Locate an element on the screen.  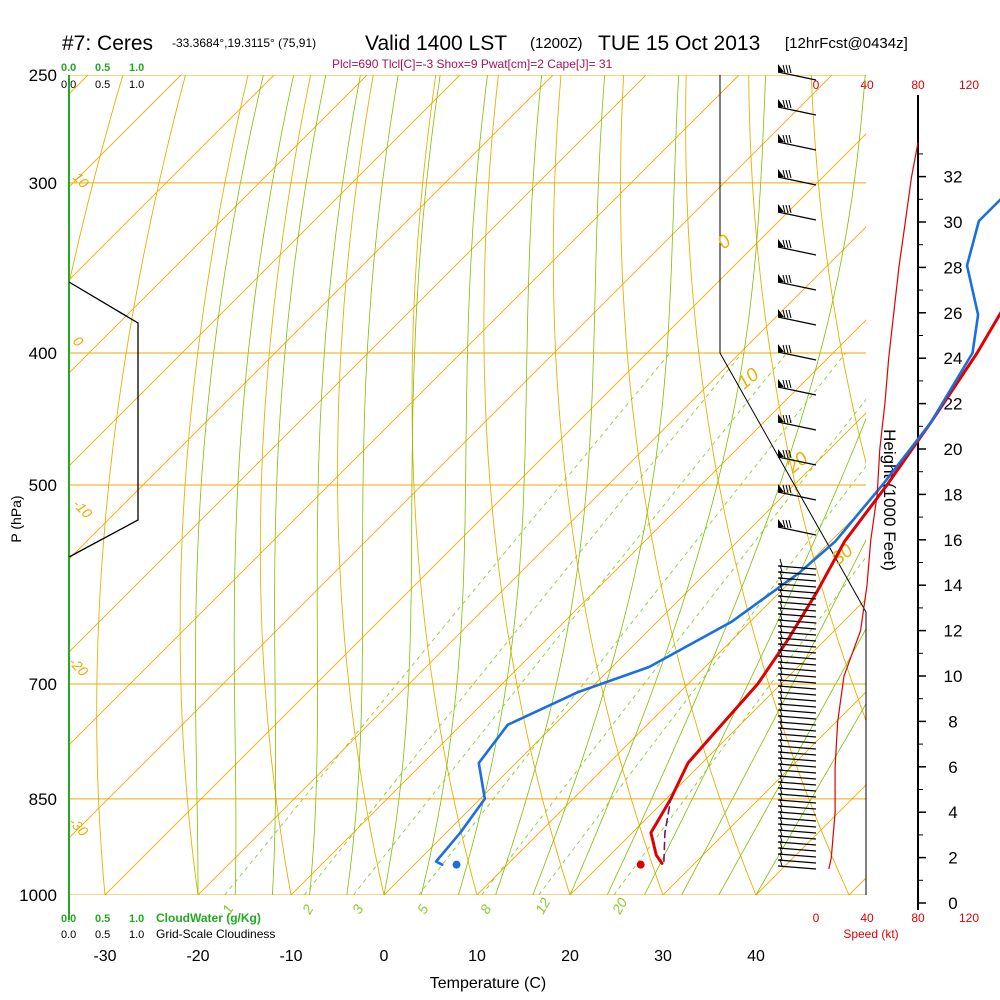
cloudiness-label: Grid-Scale Cloudiness is located at coordinates (215, 934).